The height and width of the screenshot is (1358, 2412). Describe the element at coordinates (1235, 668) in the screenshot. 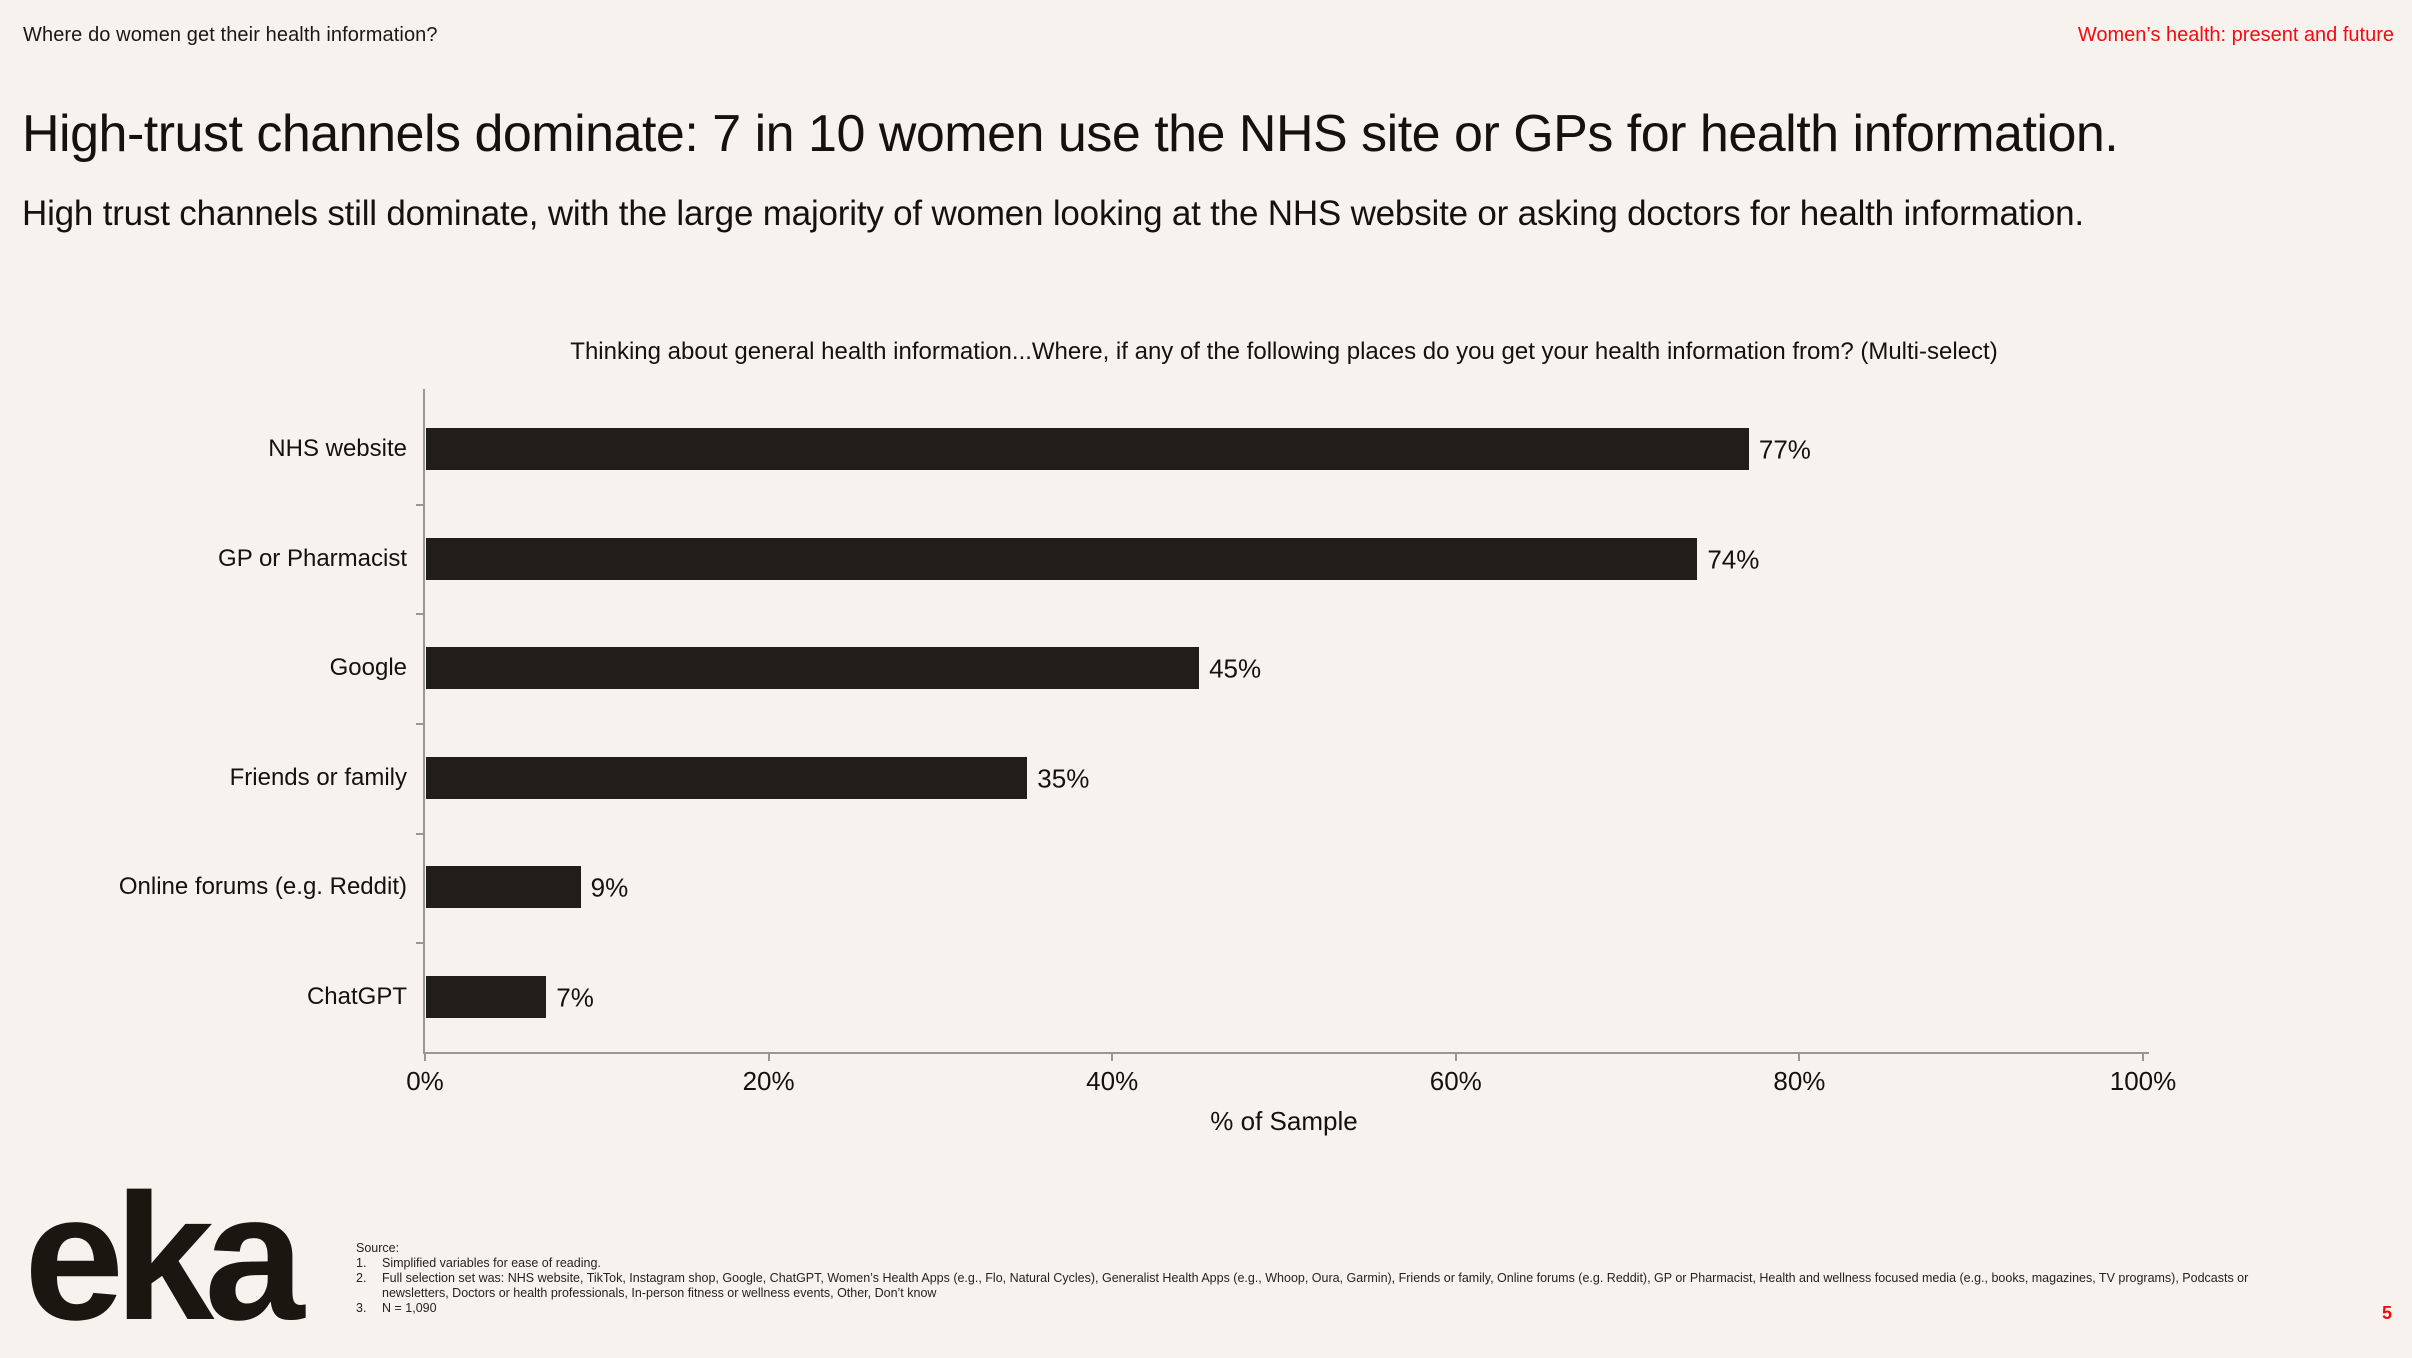

I see `bar-value-label: 45%` at that location.